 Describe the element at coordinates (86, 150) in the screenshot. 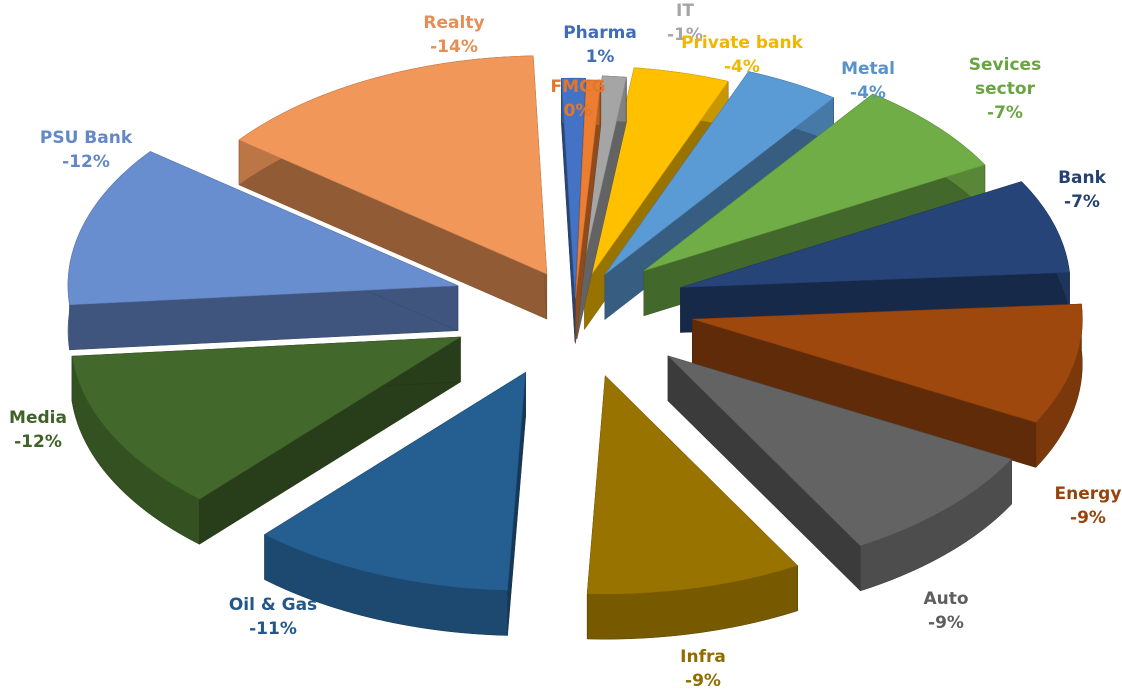

I see `data-label-psu-bank: PSU Bank -12%` at that location.